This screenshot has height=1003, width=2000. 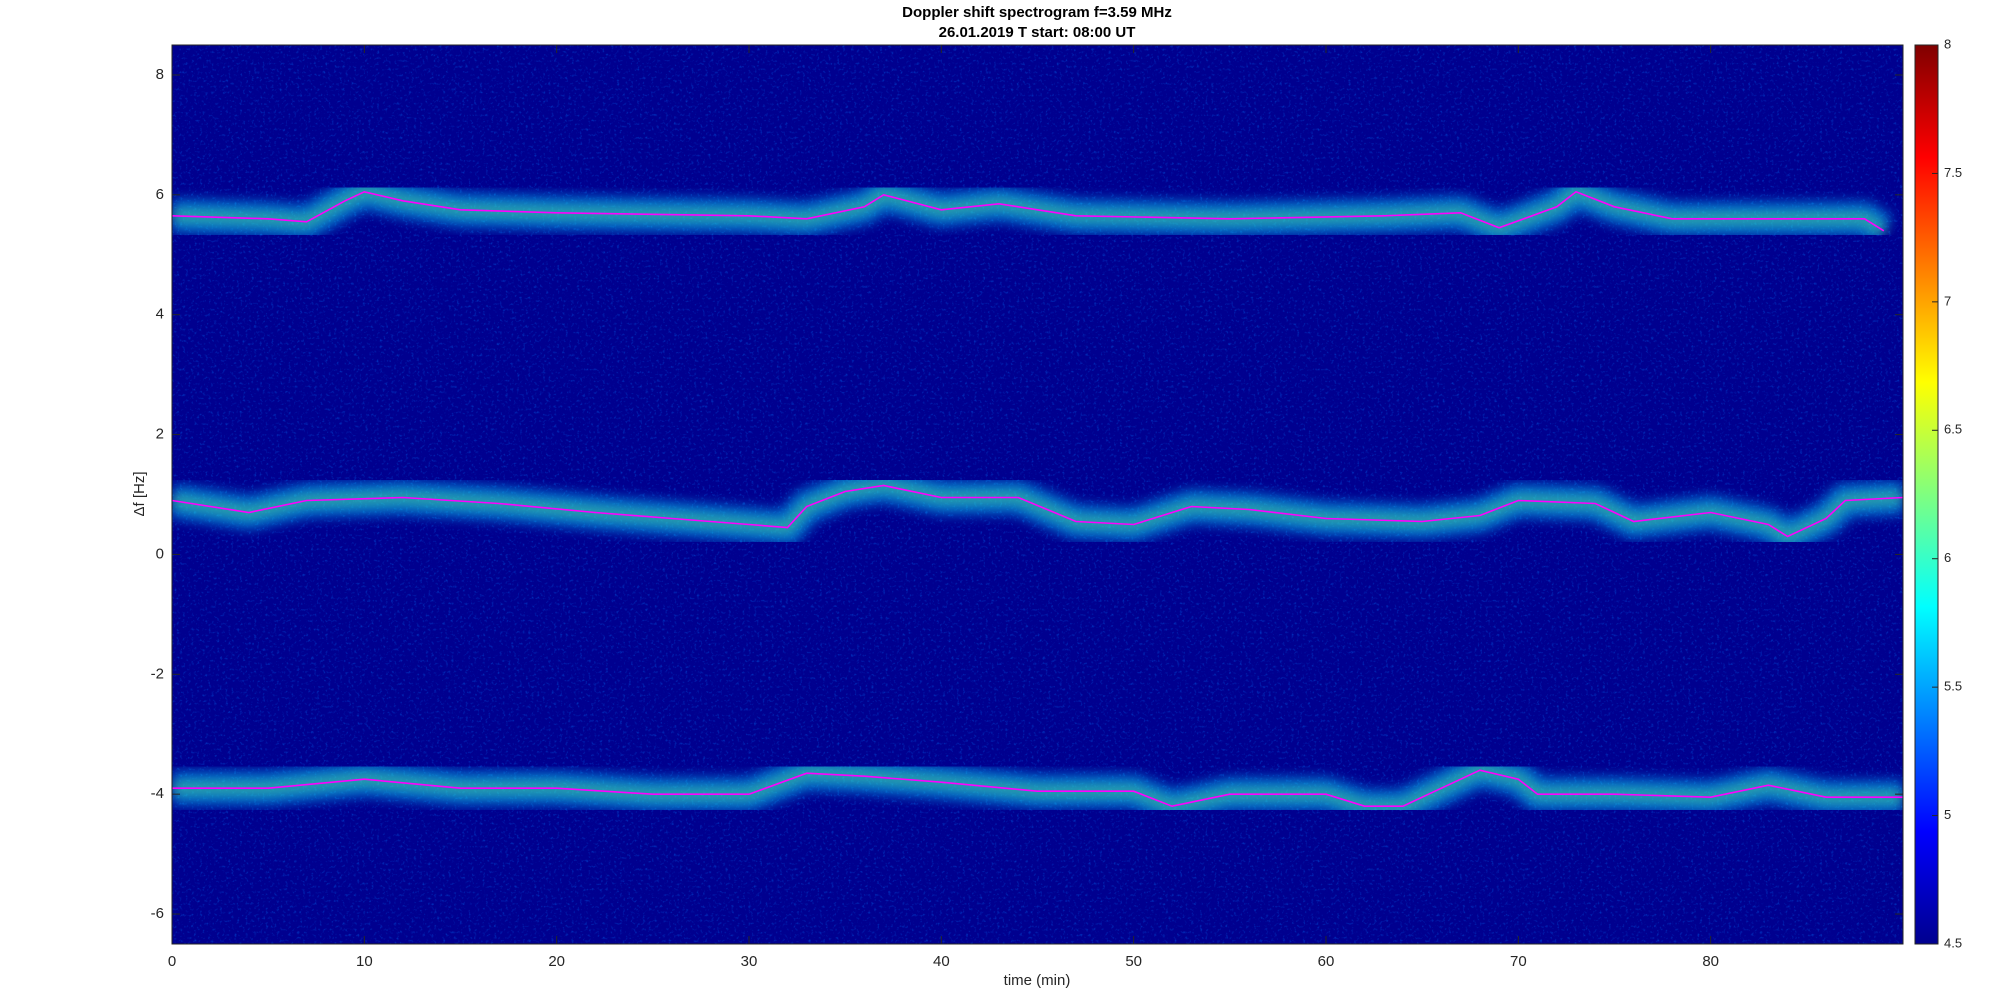 What do you see at coordinates (157, 673) in the screenshot?
I see `y-tick-label: -2` at bounding box center [157, 673].